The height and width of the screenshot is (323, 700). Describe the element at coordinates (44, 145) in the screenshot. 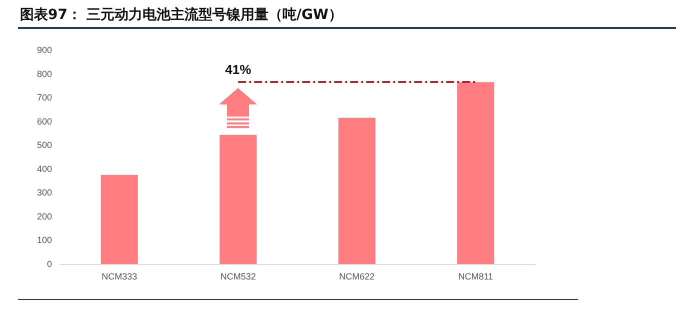

I see `y-tick-label: 500` at that location.